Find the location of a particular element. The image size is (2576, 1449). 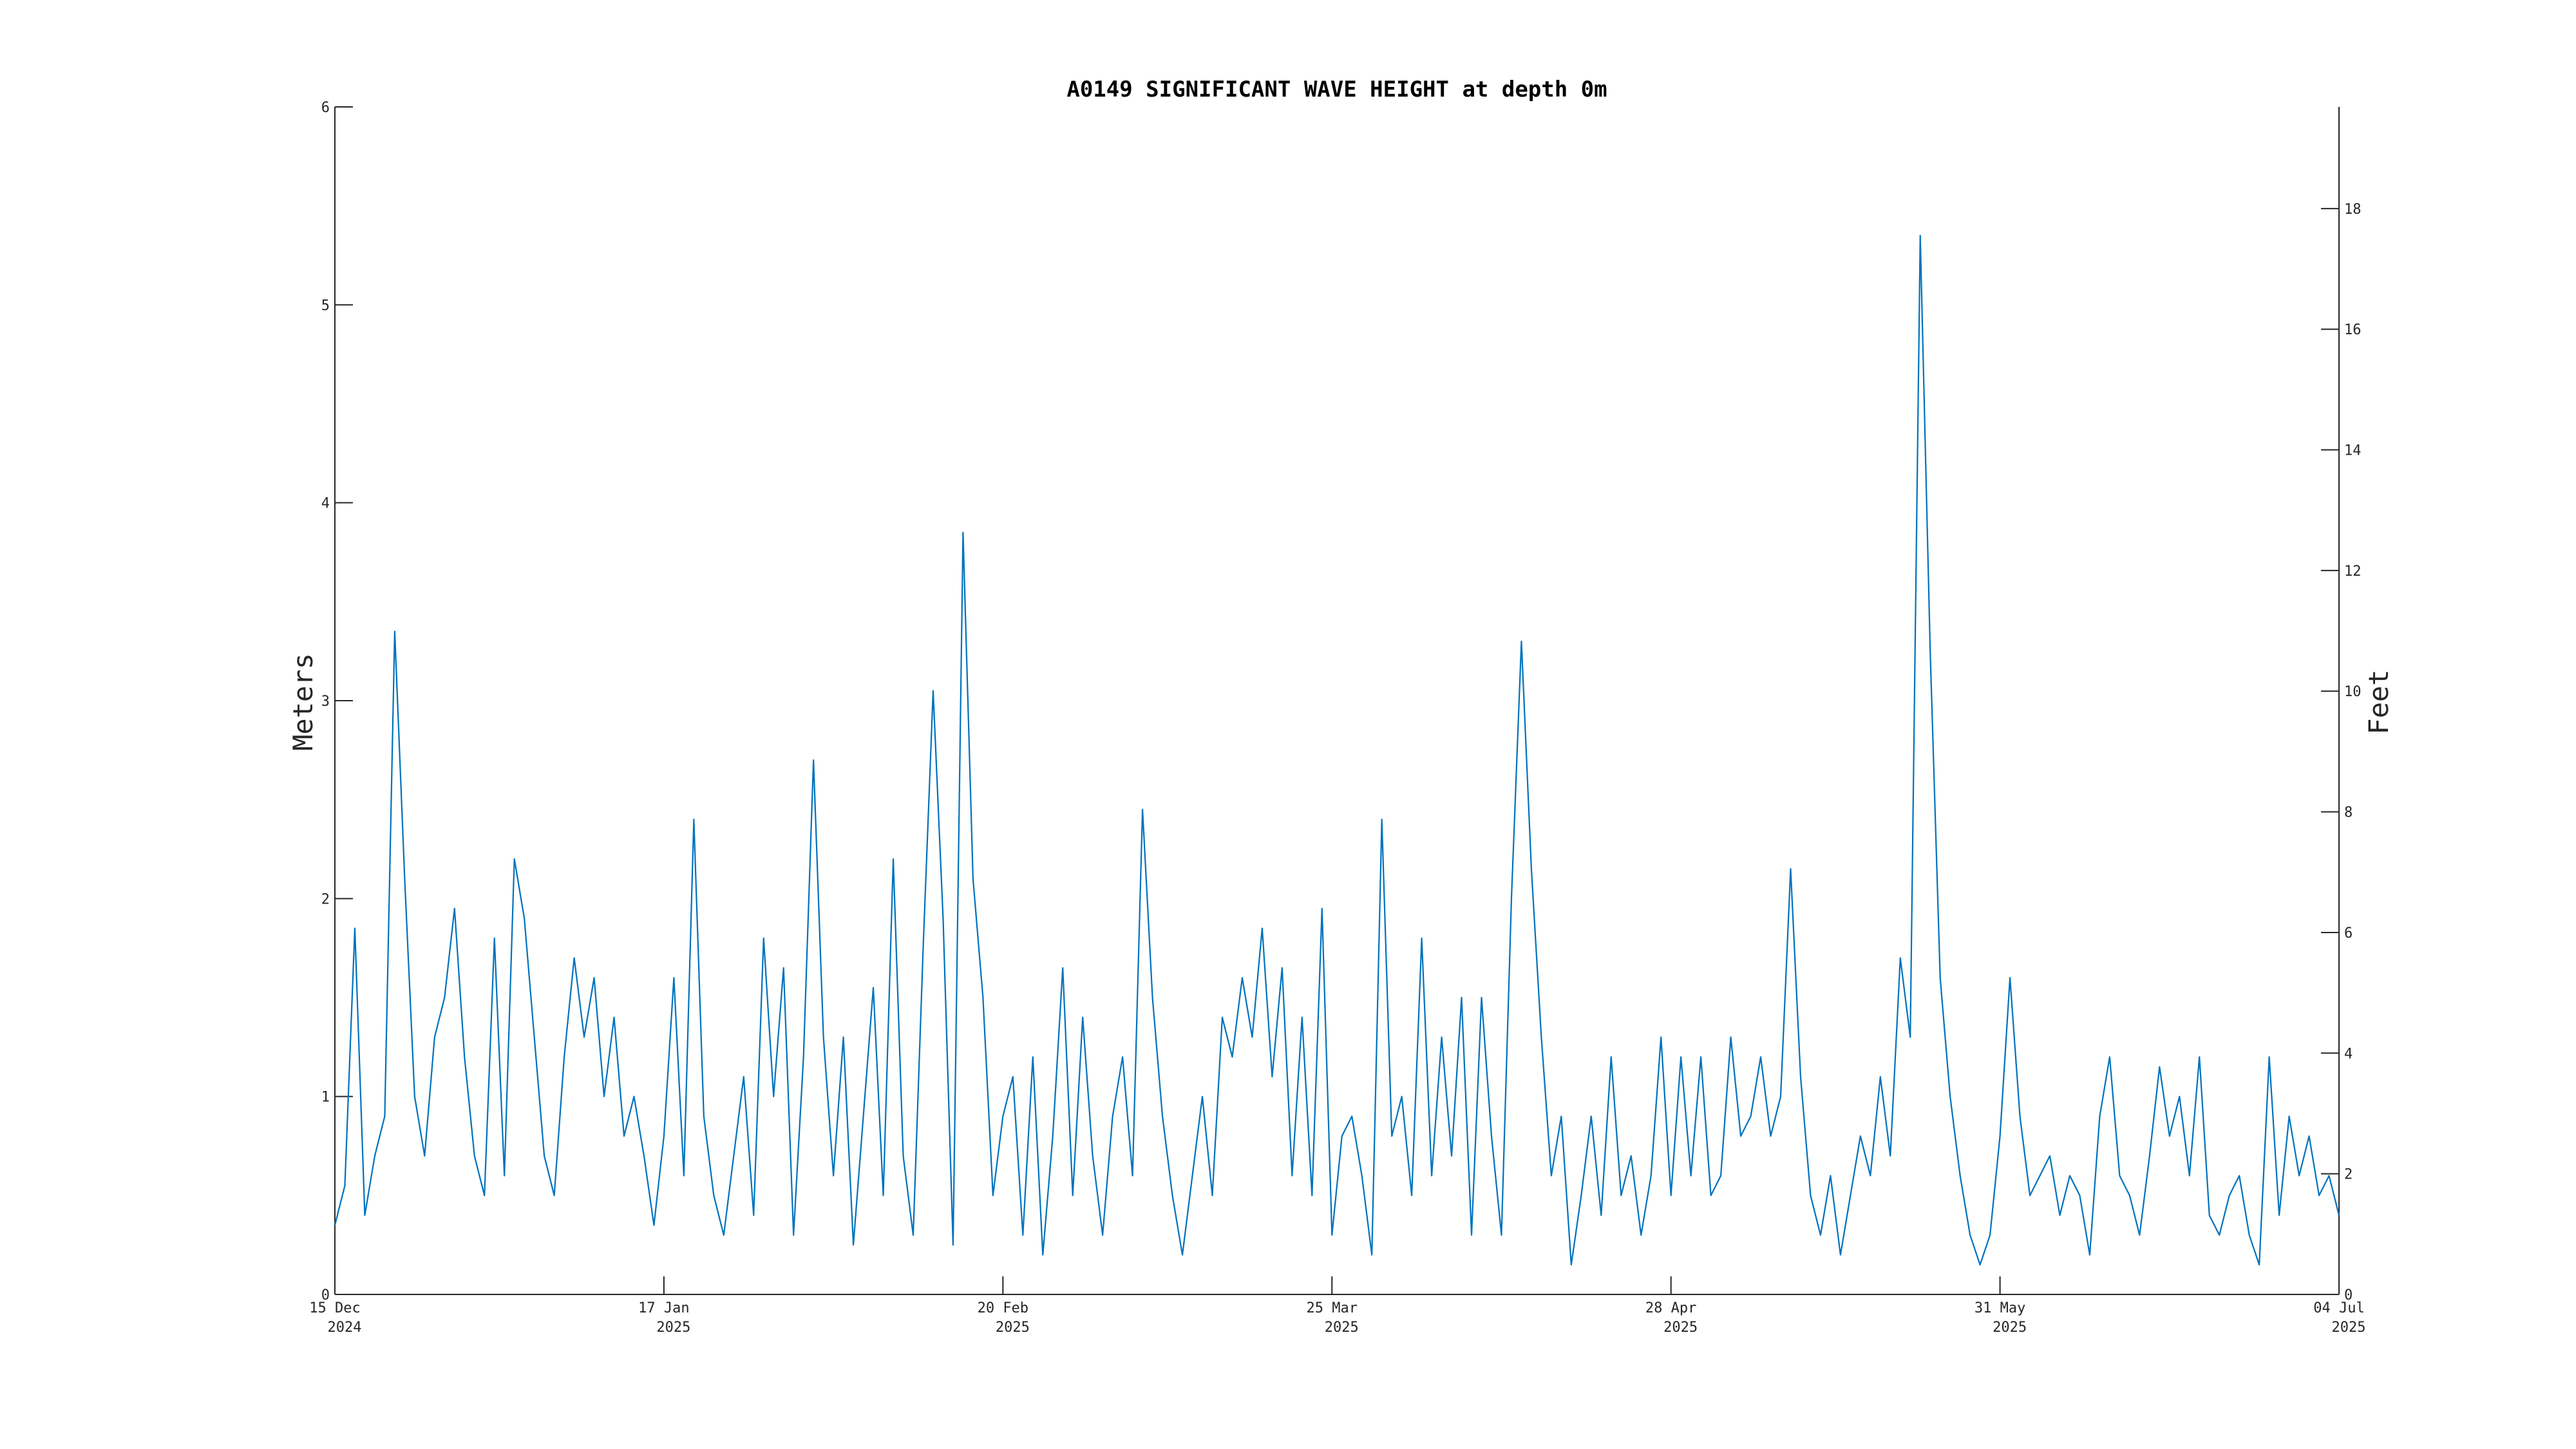

y-tick-label: 6 is located at coordinates (326, 108).